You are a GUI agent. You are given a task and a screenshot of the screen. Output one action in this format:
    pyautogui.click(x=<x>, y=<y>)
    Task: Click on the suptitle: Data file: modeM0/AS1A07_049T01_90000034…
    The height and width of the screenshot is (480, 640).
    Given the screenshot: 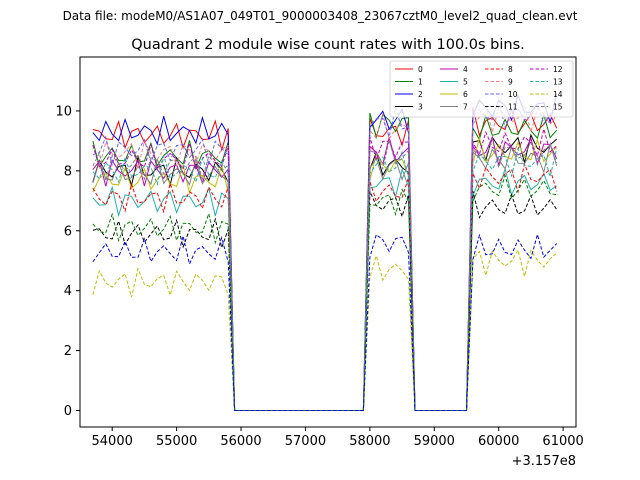 What is the action you would take?
    pyautogui.click(x=320, y=16)
    